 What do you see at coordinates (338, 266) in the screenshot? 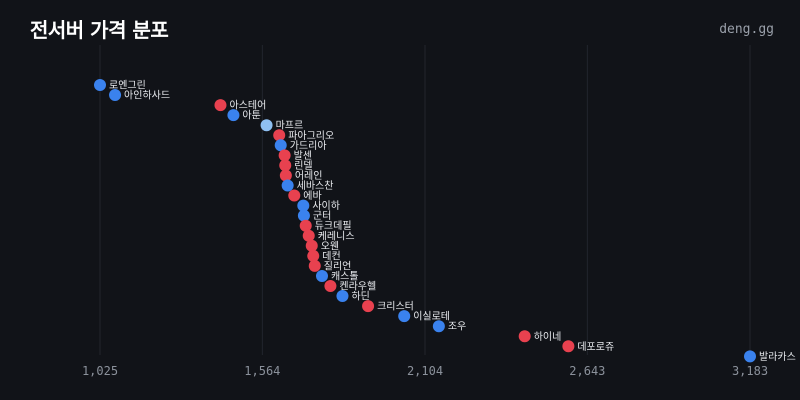
I see `point-label: 질리언` at bounding box center [338, 266].